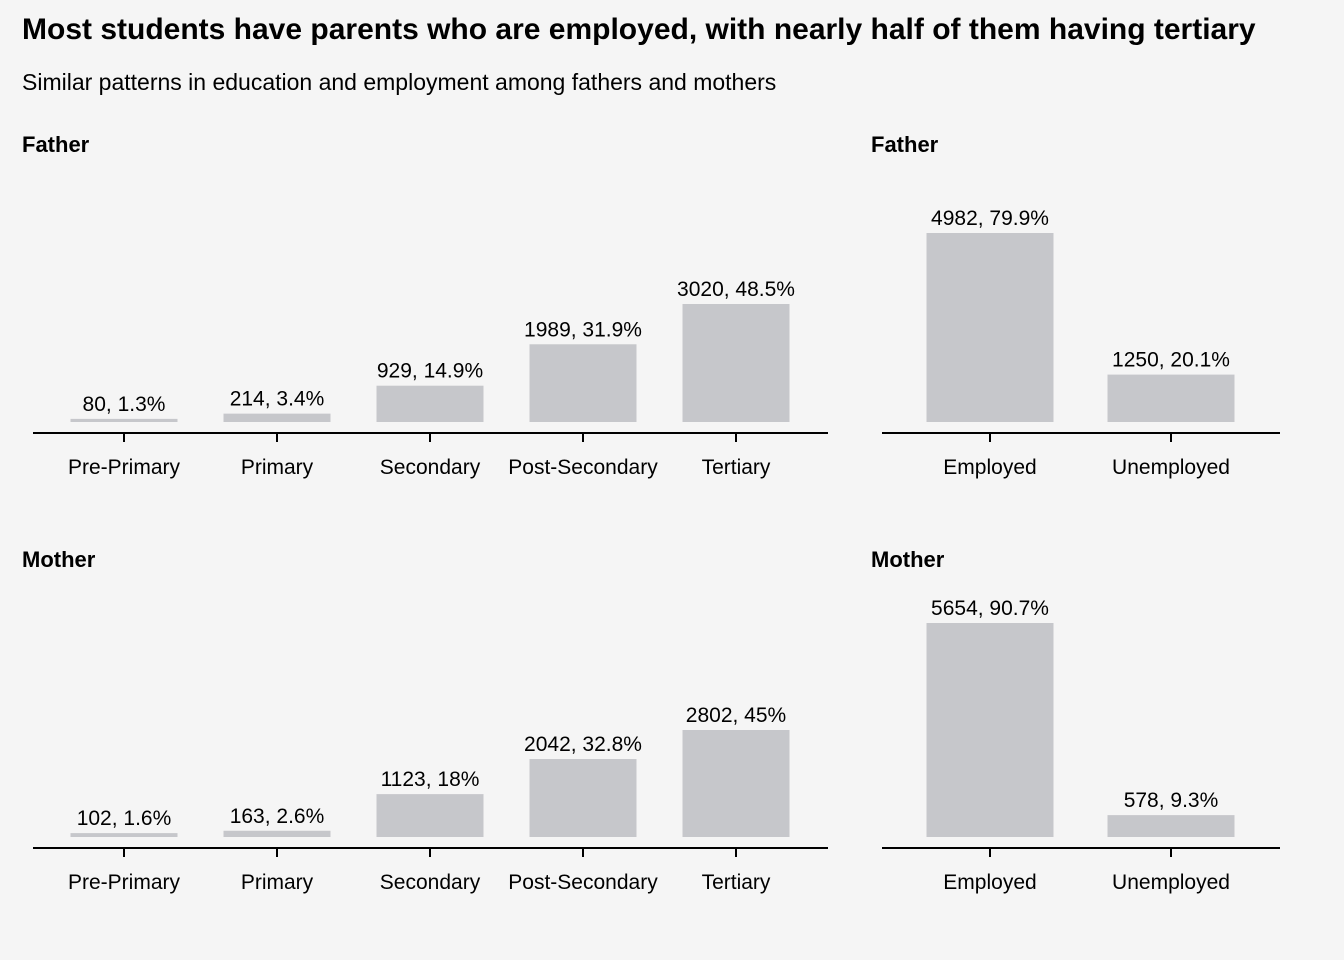 This screenshot has width=1344, height=960. What do you see at coordinates (990, 218) in the screenshot?
I see `father-employment-data-label: 4982, 79.9%` at bounding box center [990, 218].